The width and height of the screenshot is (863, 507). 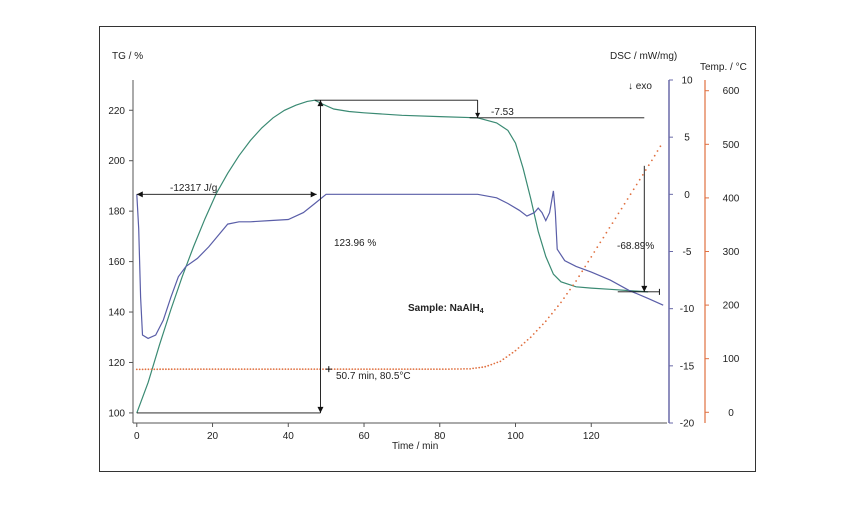 What do you see at coordinates (116, 262) in the screenshot?
I see `tg-tick-label-160: 160` at bounding box center [116, 262].